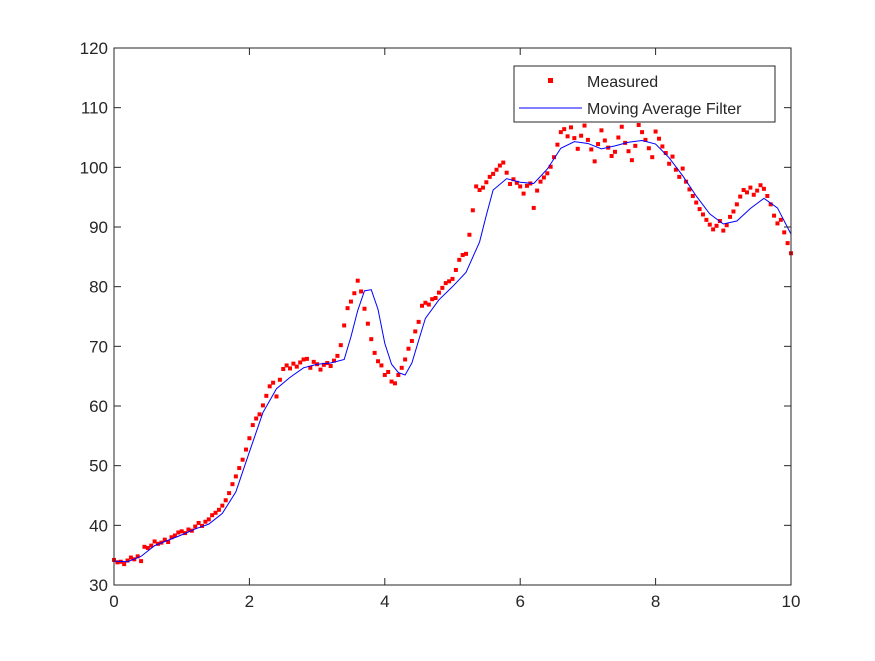  I want to click on x-tick-label: 6, so click(519, 601).